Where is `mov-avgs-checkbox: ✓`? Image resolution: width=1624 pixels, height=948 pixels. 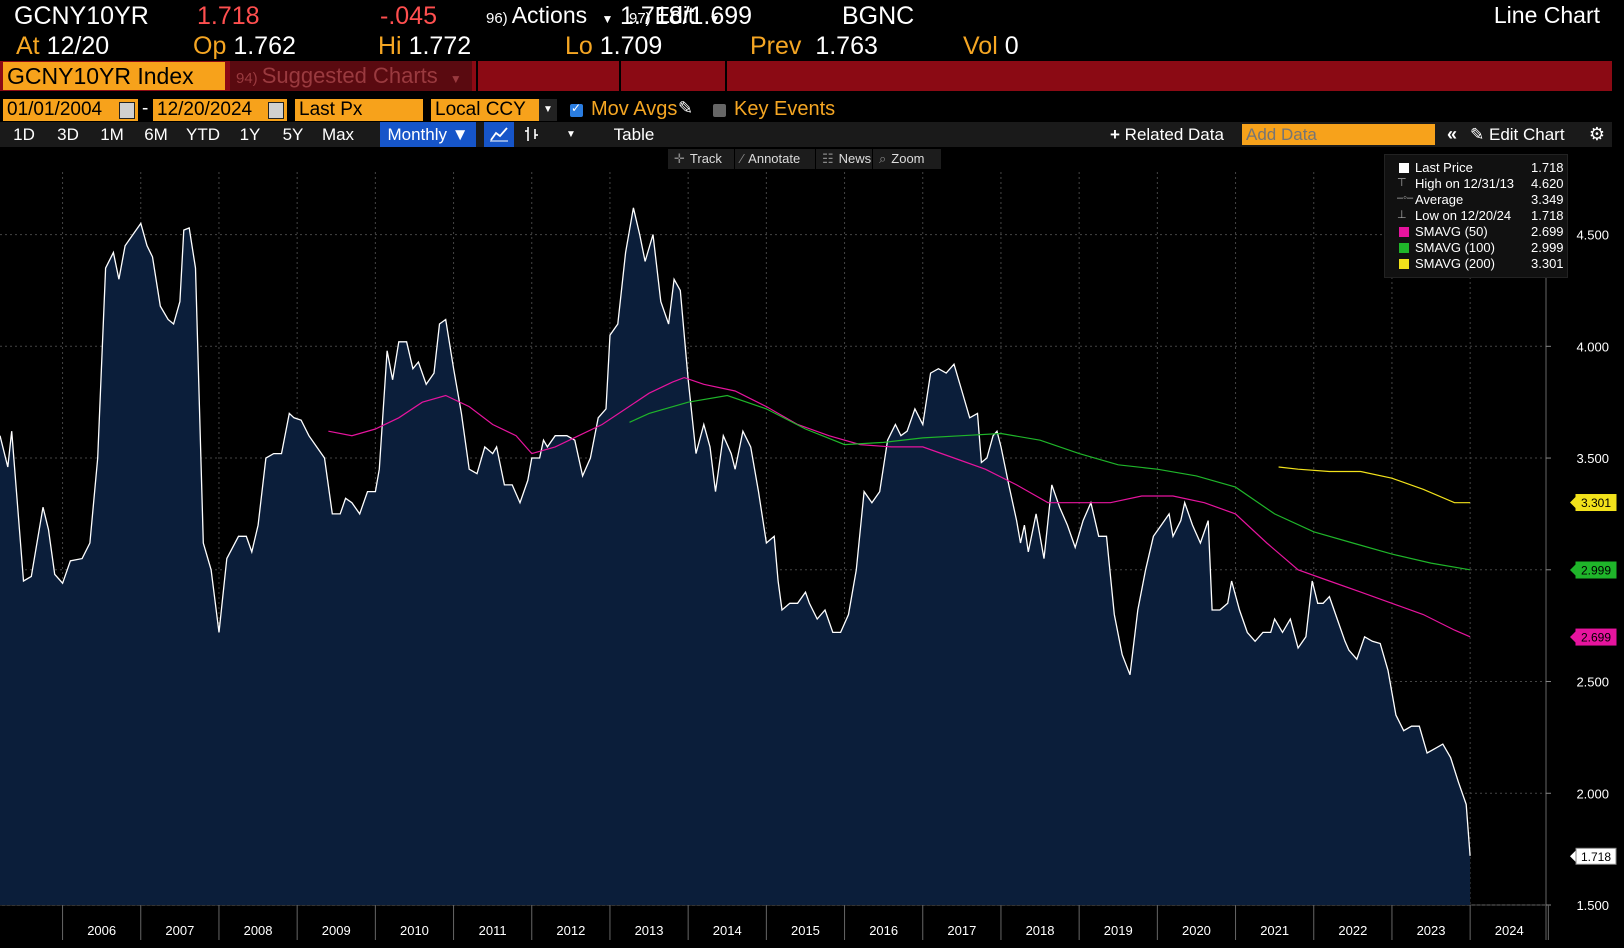 mov-avgs-checkbox: ✓ is located at coordinates (576, 109).